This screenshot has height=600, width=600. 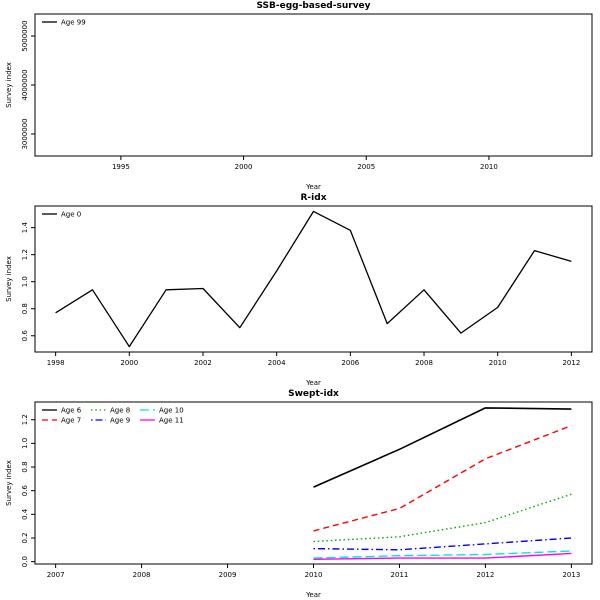 What do you see at coordinates (366, 167) in the screenshot?
I see `svg-text: 2005` at bounding box center [366, 167].